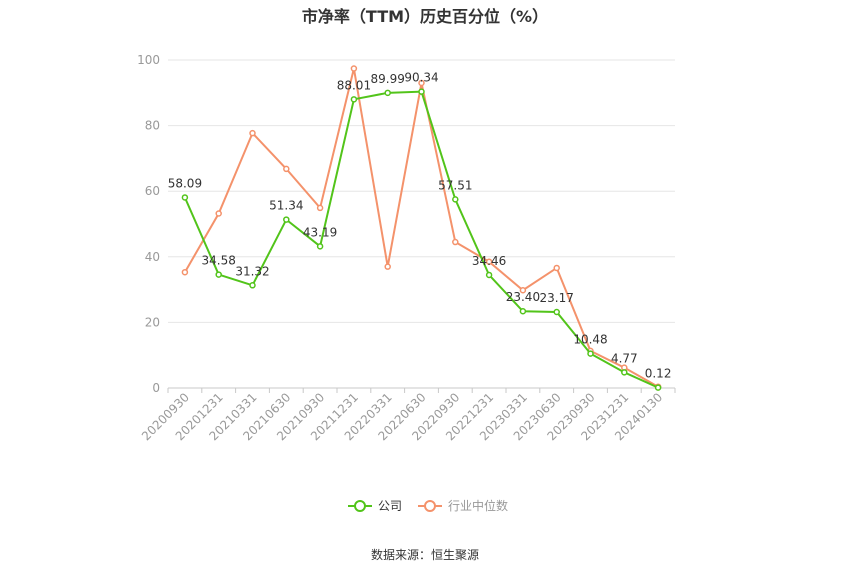 The height and width of the screenshot is (575, 850). I want to click on legend-item: 行业中位数, so click(463, 505).